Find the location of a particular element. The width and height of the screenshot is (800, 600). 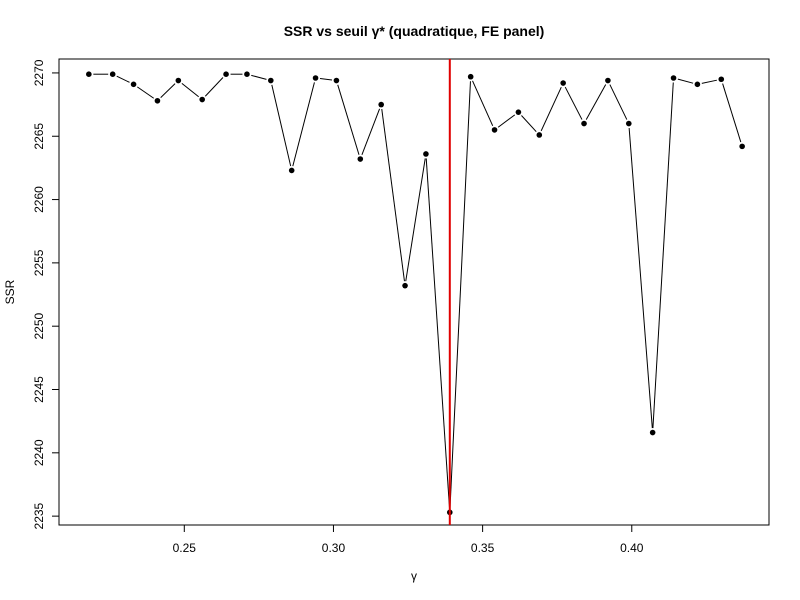

chart-title: SSR vs seuil γ* (quadratique, FE panel) is located at coordinates (414, 31).